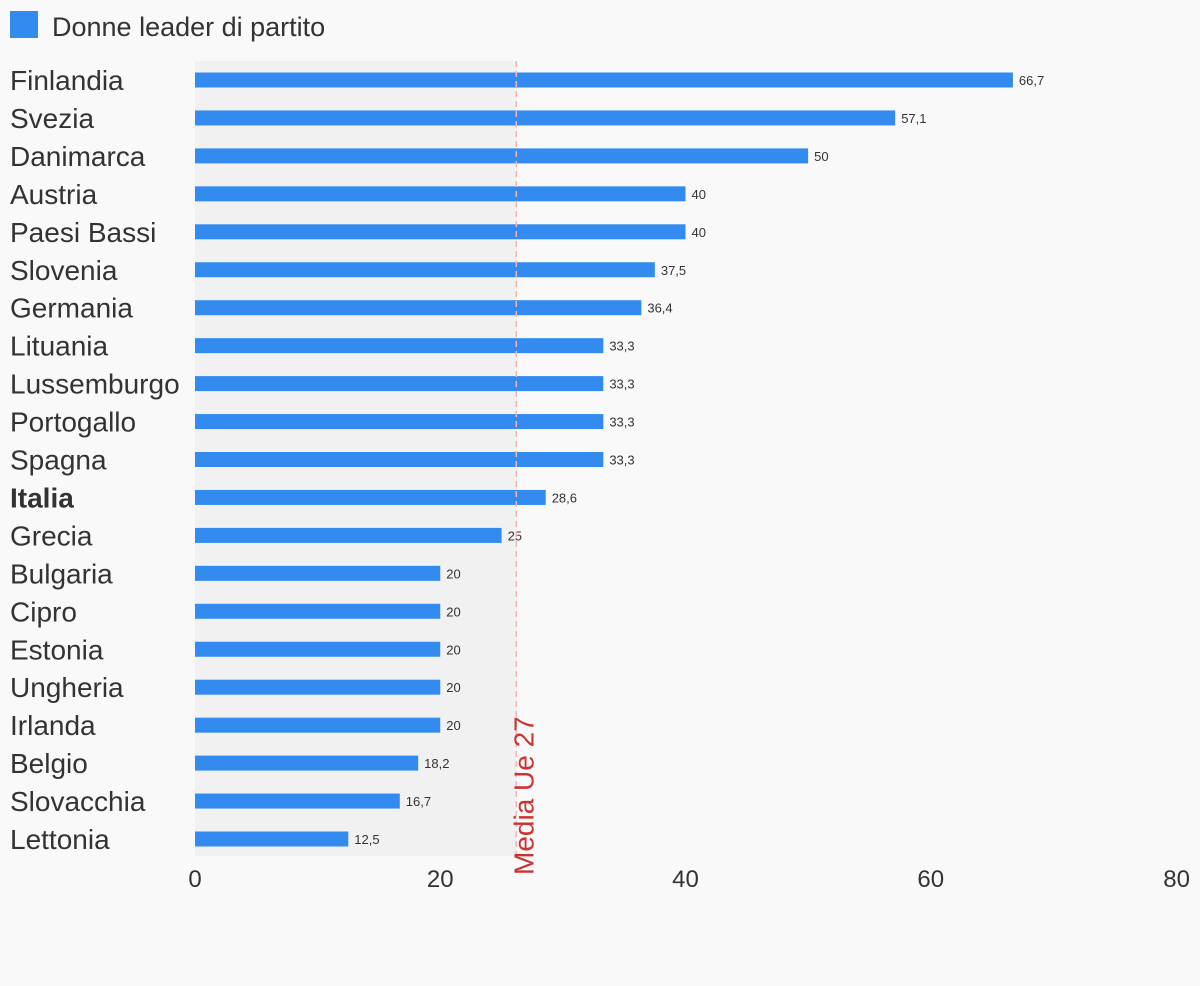  What do you see at coordinates (67, 687) in the screenshot?
I see `category-label: Ungheria` at bounding box center [67, 687].